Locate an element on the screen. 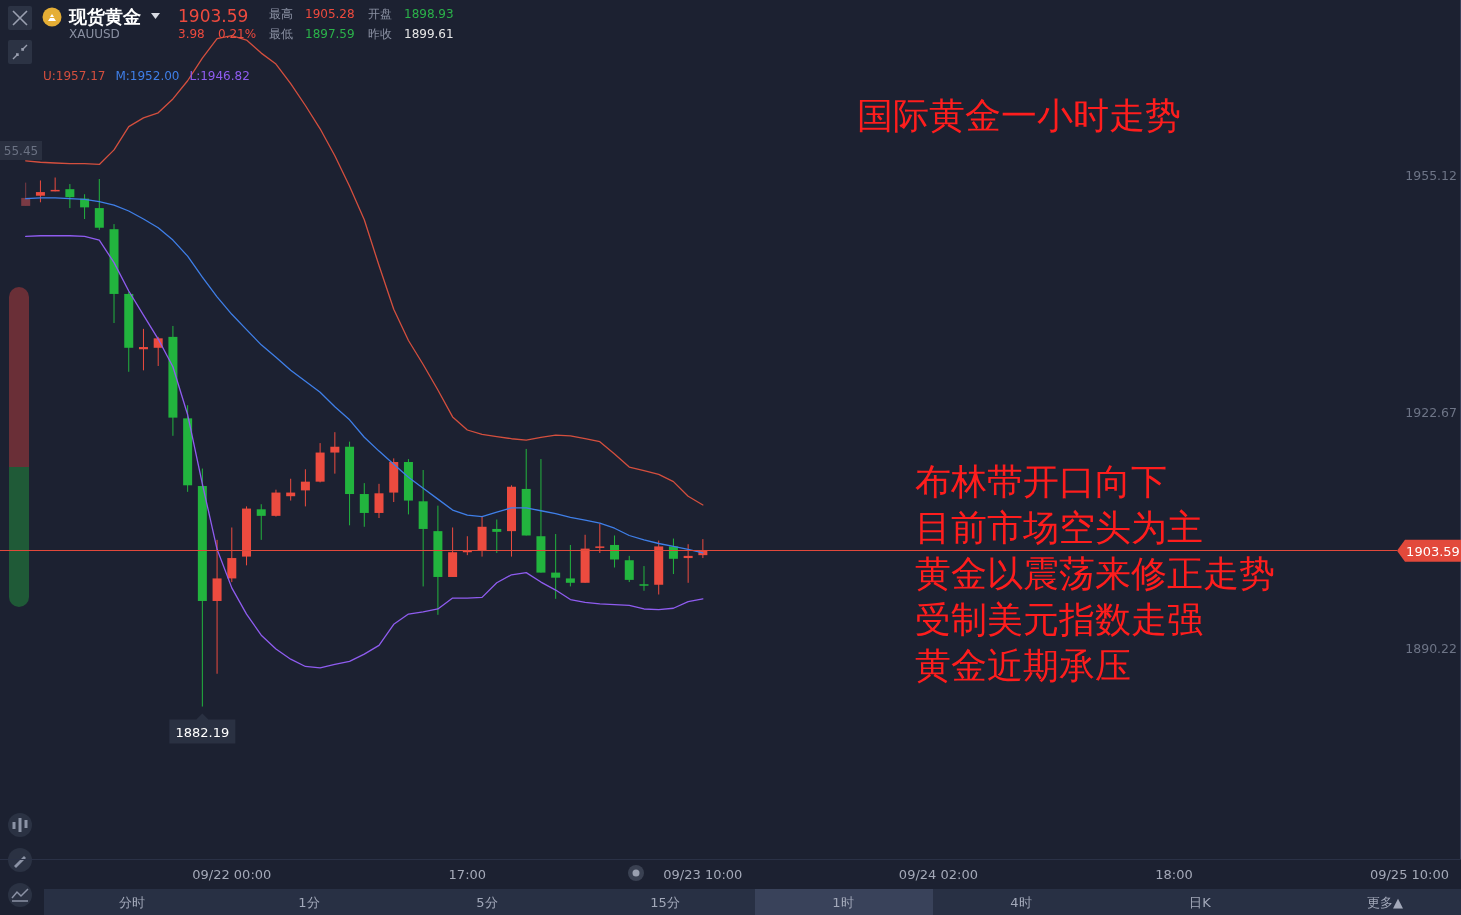  ref-line-label: 1903.59 is located at coordinates (1433, 551).